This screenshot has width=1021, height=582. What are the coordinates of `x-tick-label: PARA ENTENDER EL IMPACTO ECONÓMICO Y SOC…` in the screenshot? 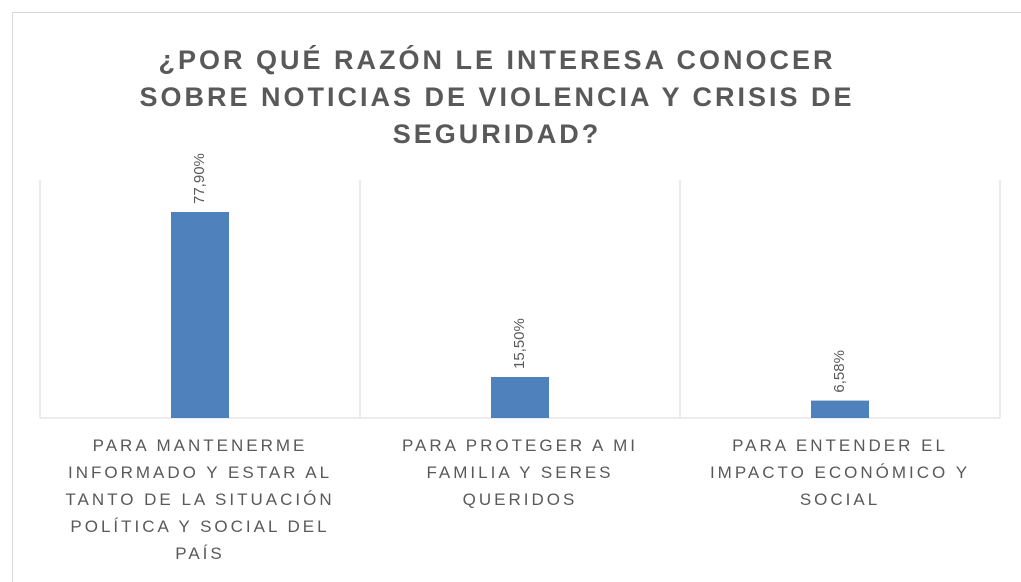 It's located at (840, 472).